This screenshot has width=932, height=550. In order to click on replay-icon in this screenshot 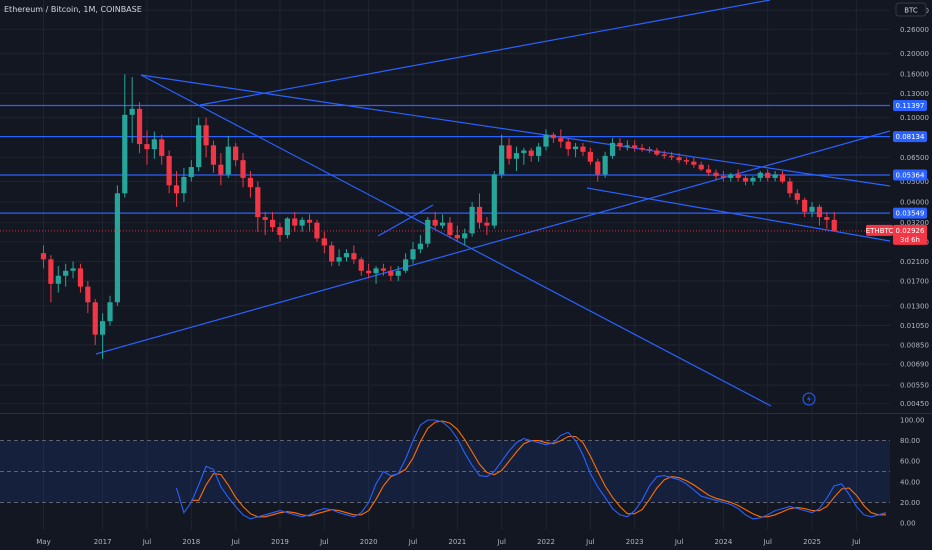, I will do `click(809, 399)`.